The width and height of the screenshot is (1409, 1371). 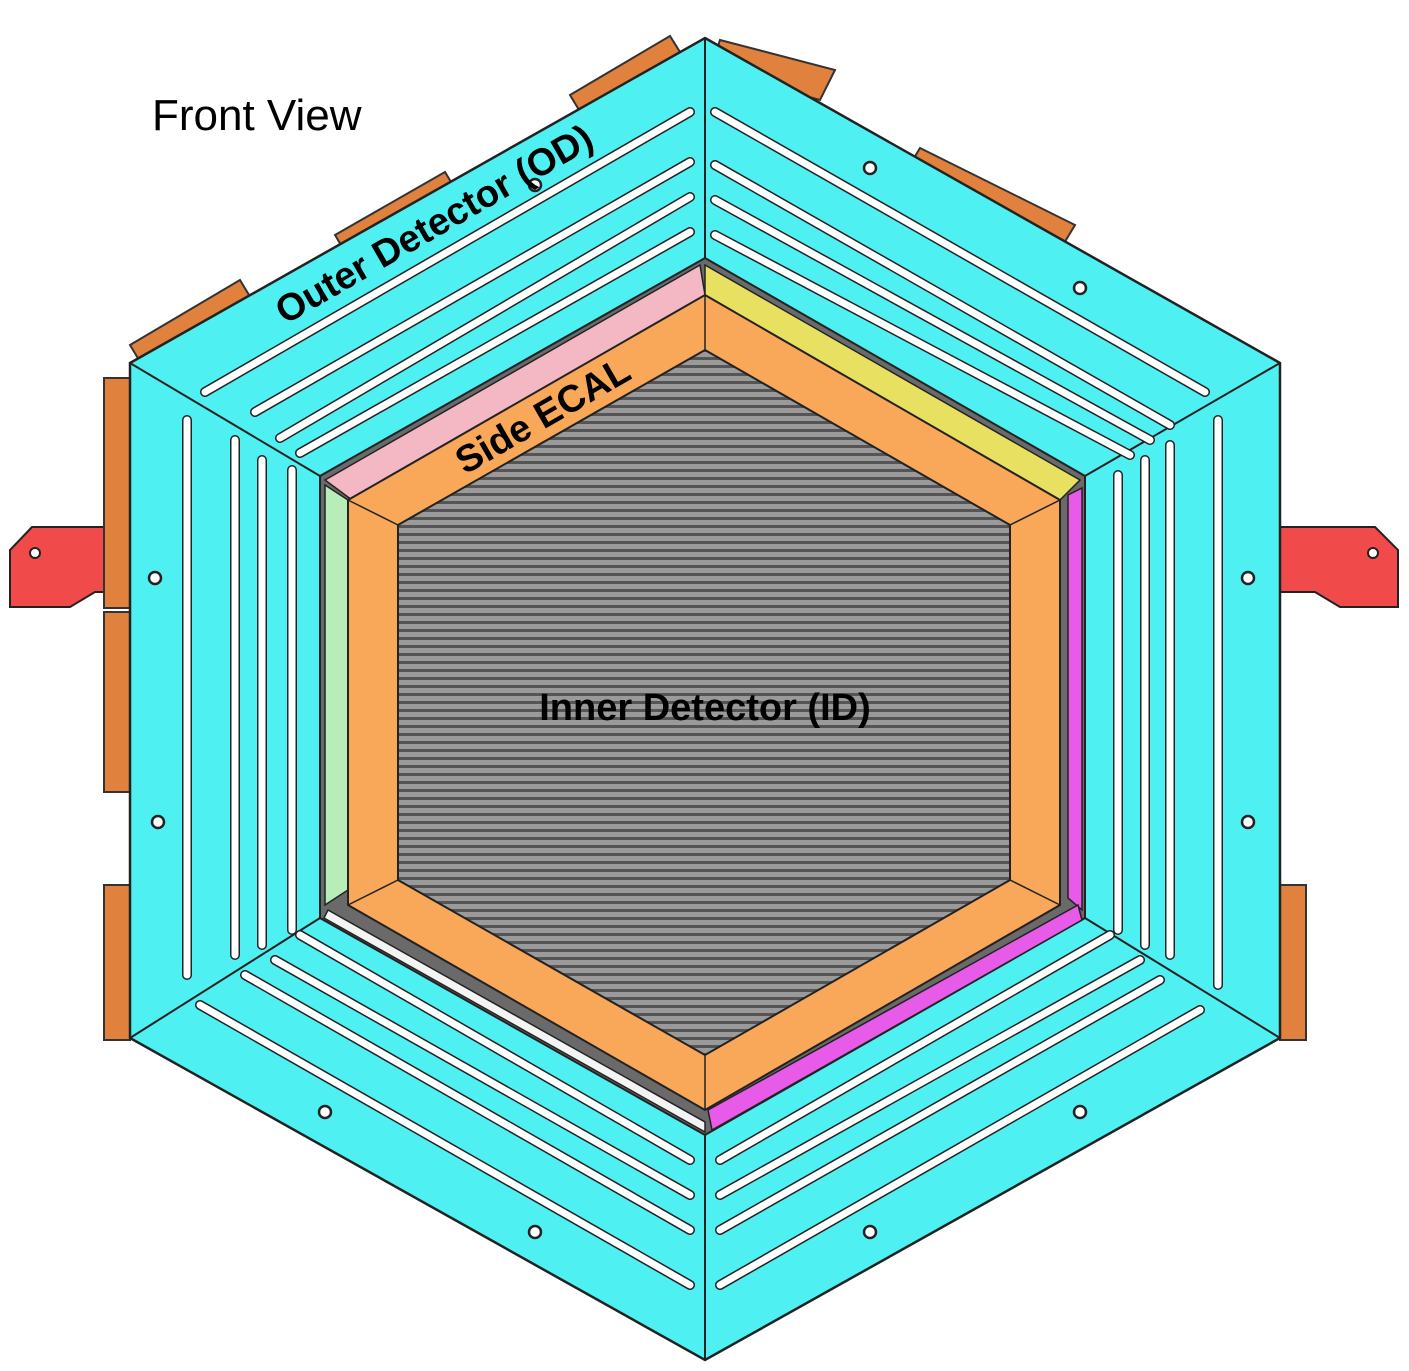 I want to click on inner-detector-label: Inner Detector (ID), so click(x=704, y=708).